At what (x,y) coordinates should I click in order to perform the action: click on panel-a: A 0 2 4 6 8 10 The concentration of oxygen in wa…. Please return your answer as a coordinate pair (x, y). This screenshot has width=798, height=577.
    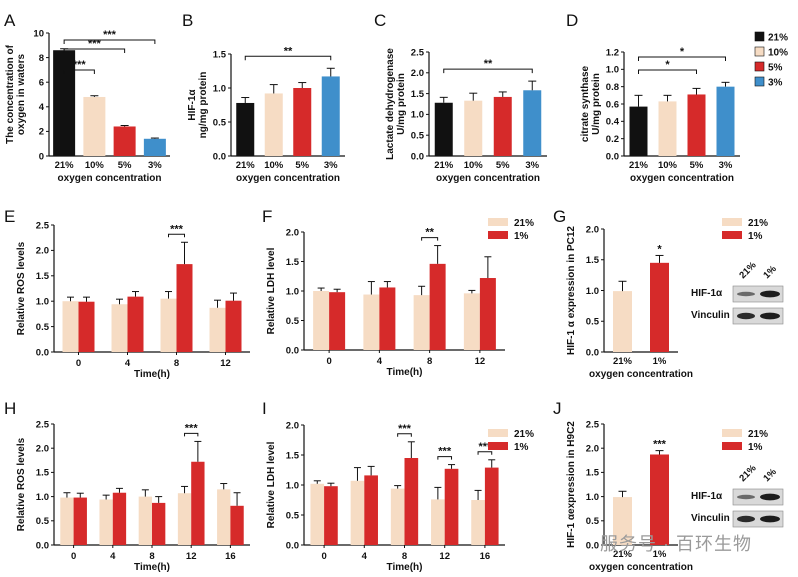
    Looking at the image, I should click on (87, 97).